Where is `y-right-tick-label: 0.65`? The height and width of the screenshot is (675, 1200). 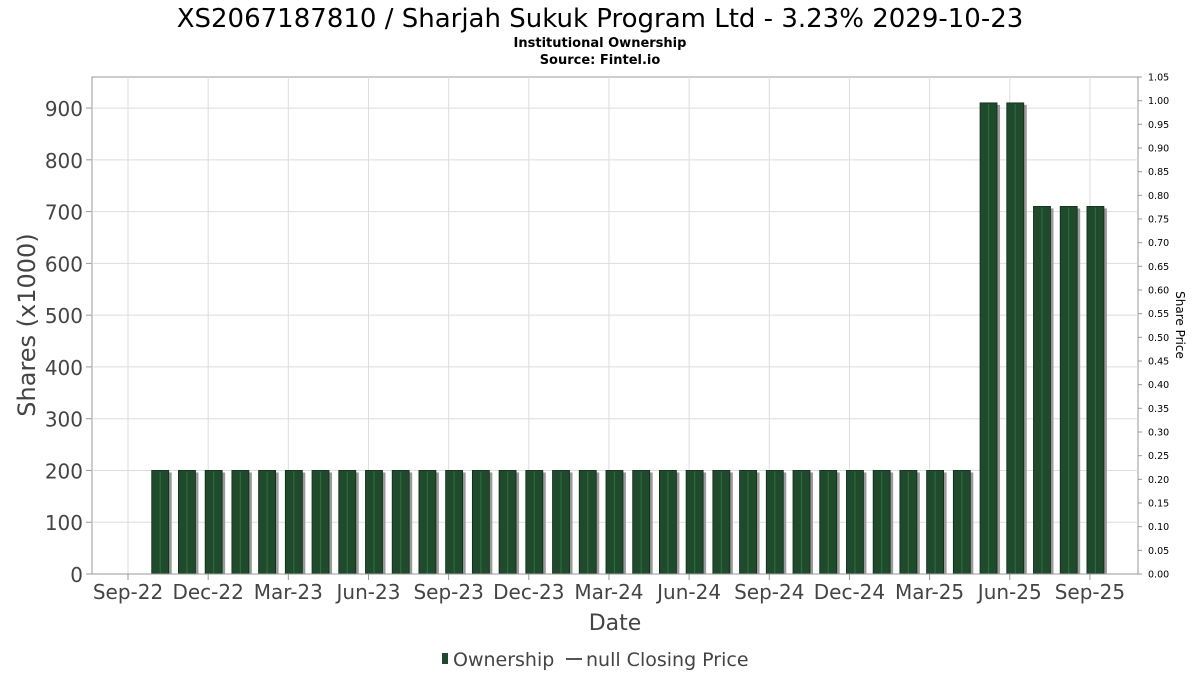 y-right-tick-label: 0.65 is located at coordinates (1158, 267).